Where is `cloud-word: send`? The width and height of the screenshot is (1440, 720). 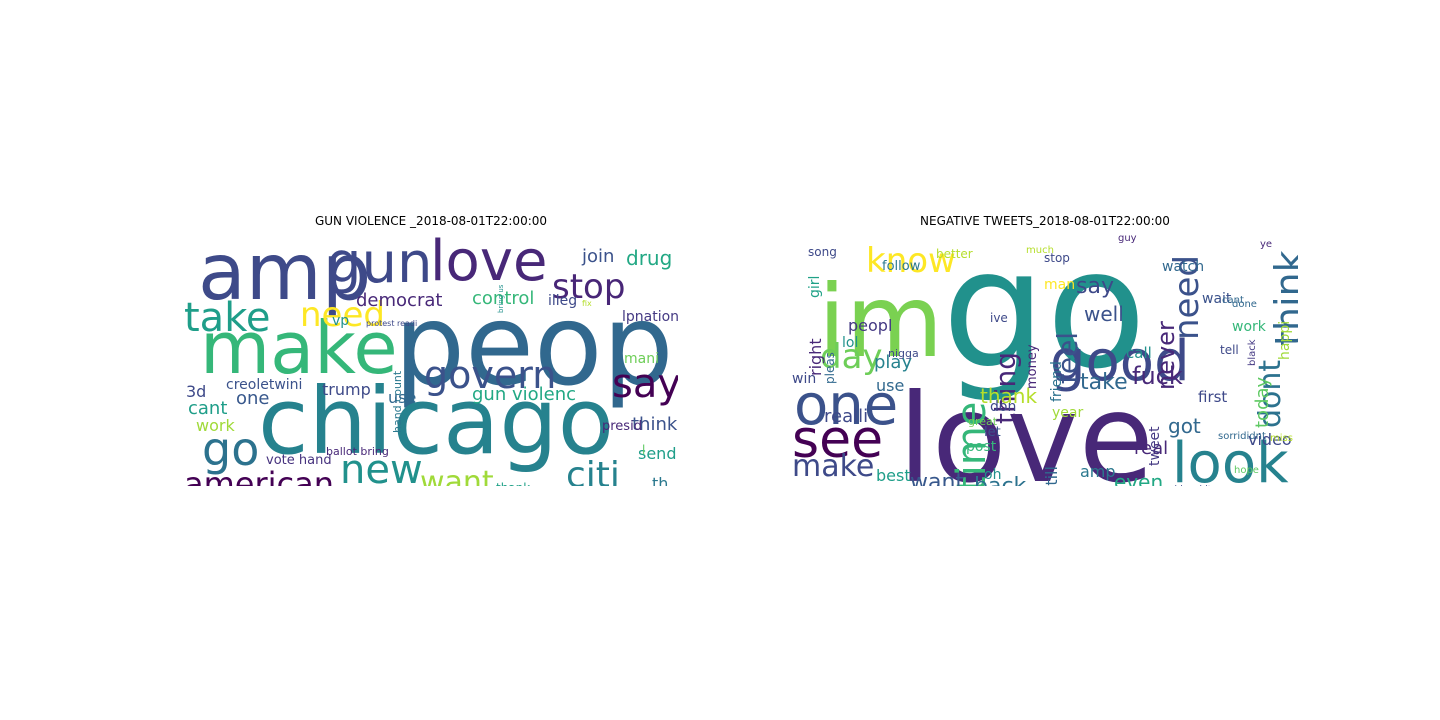
cloud-word: send is located at coordinates (657, 453).